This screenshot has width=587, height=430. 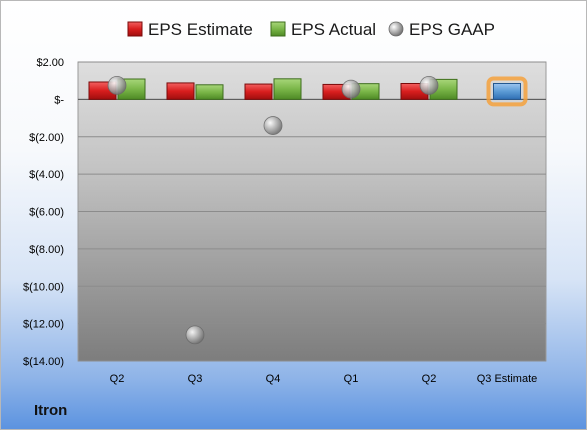 I want to click on legend-label: EPS GAAP, so click(x=452, y=29).